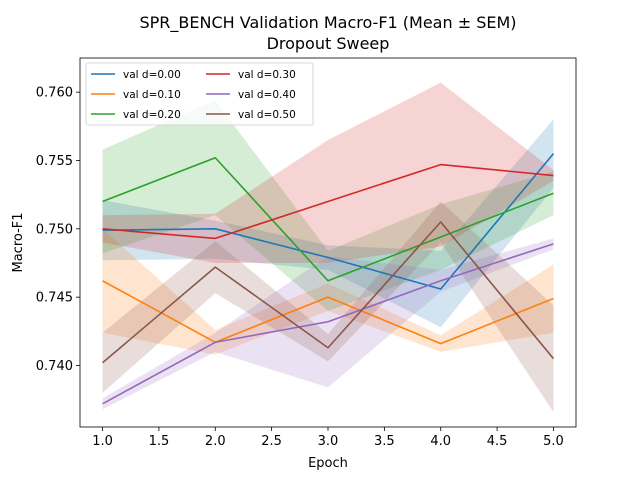 The width and height of the screenshot is (640, 480). Describe the element at coordinates (328, 43) in the screenshot. I see `chart-subtitle: Dropout Sweep` at that location.